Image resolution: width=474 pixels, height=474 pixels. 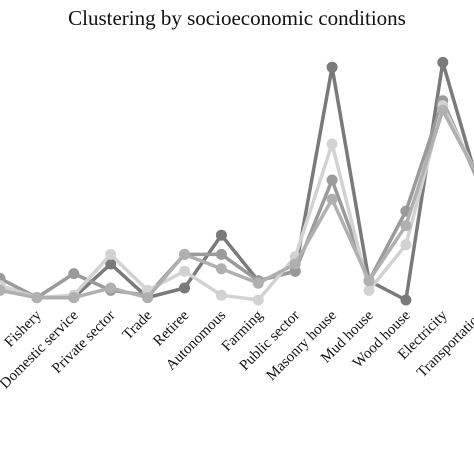 What do you see at coordinates (237, 18) in the screenshot?
I see `chart-title: Clustering by socioeconomic conditions` at bounding box center [237, 18].